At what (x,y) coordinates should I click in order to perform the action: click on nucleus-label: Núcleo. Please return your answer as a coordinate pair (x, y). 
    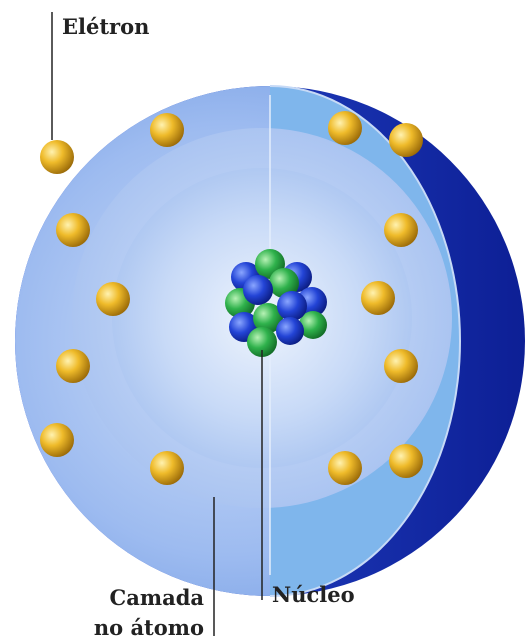
    Looking at the image, I should click on (313, 594).